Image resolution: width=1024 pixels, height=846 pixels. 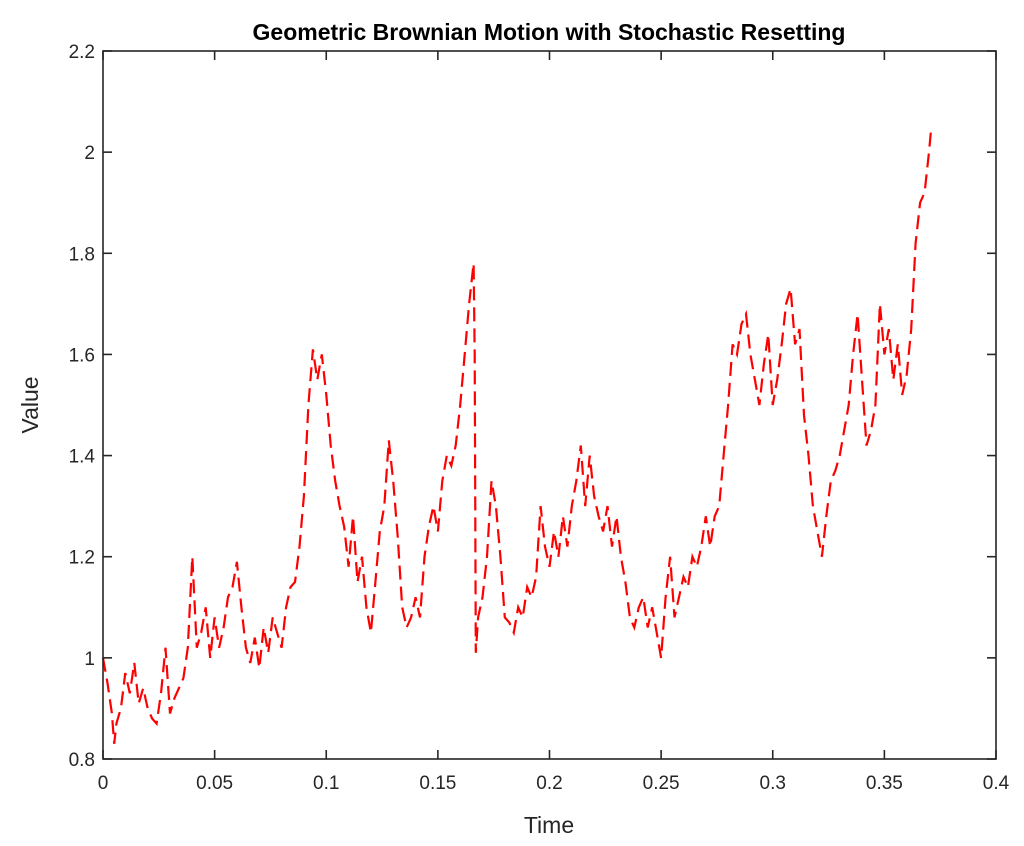 What do you see at coordinates (89, 153) in the screenshot?
I see `y-tick-label: 2` at bounding box center [89, 153].